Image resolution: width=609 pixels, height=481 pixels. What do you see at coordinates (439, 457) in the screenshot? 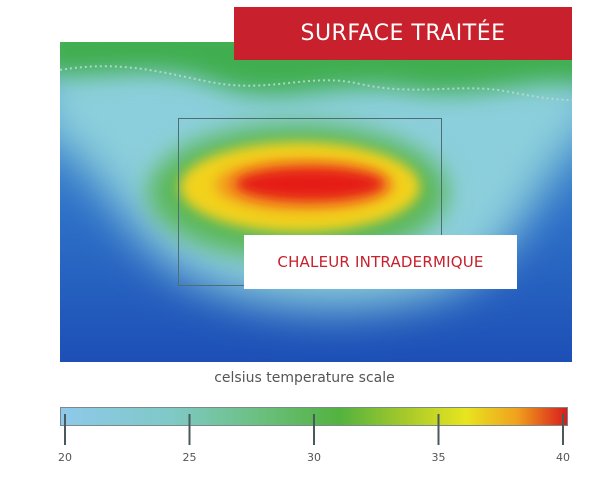
I see `scale-tick-label-35: 35` at bounding box center [439, 457].